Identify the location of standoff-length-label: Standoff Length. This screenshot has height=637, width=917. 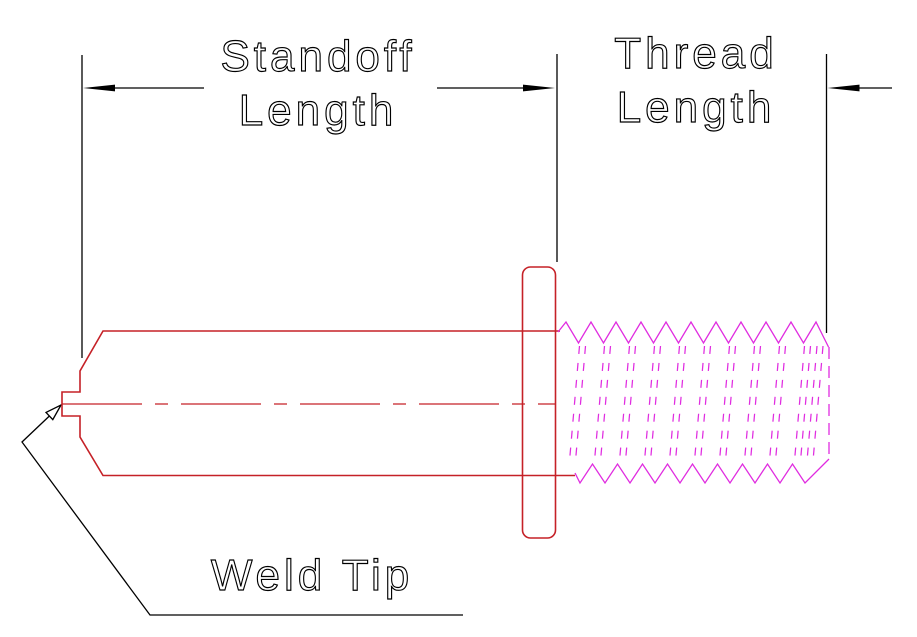
(317, 84).